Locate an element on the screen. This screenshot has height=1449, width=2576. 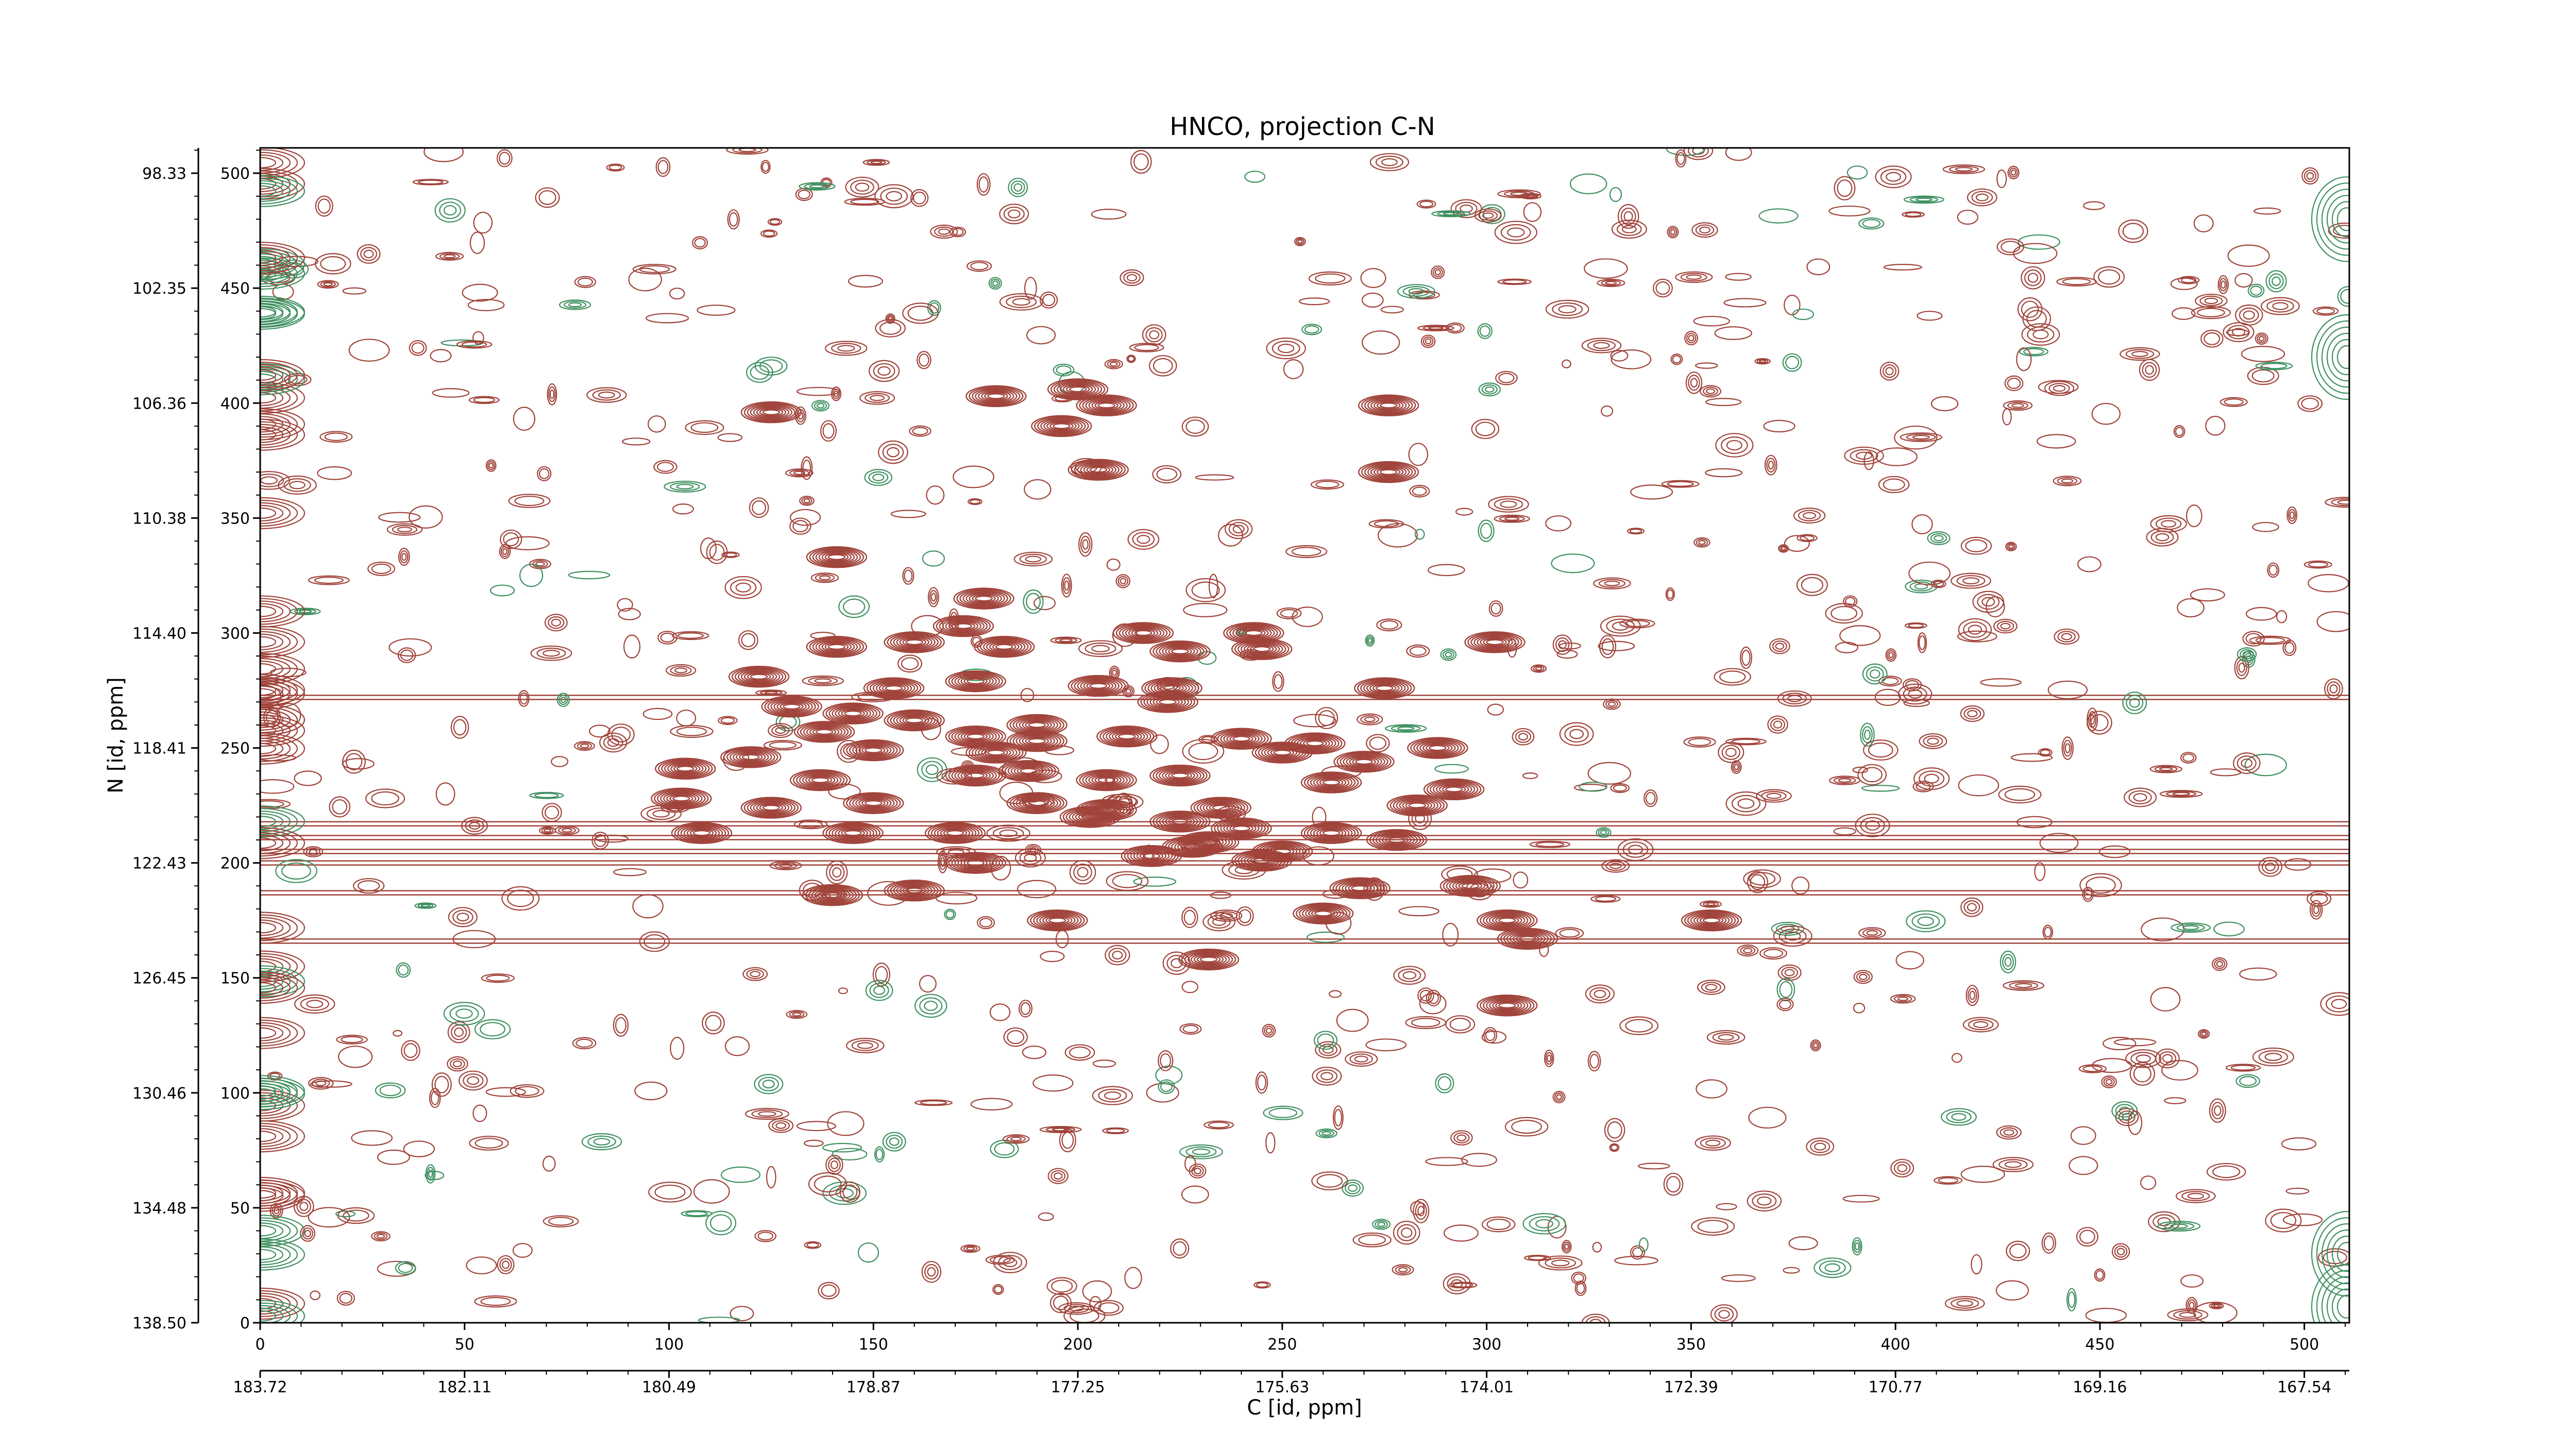
y-index-tick-label: 300 is located at coordinates (235, 634).